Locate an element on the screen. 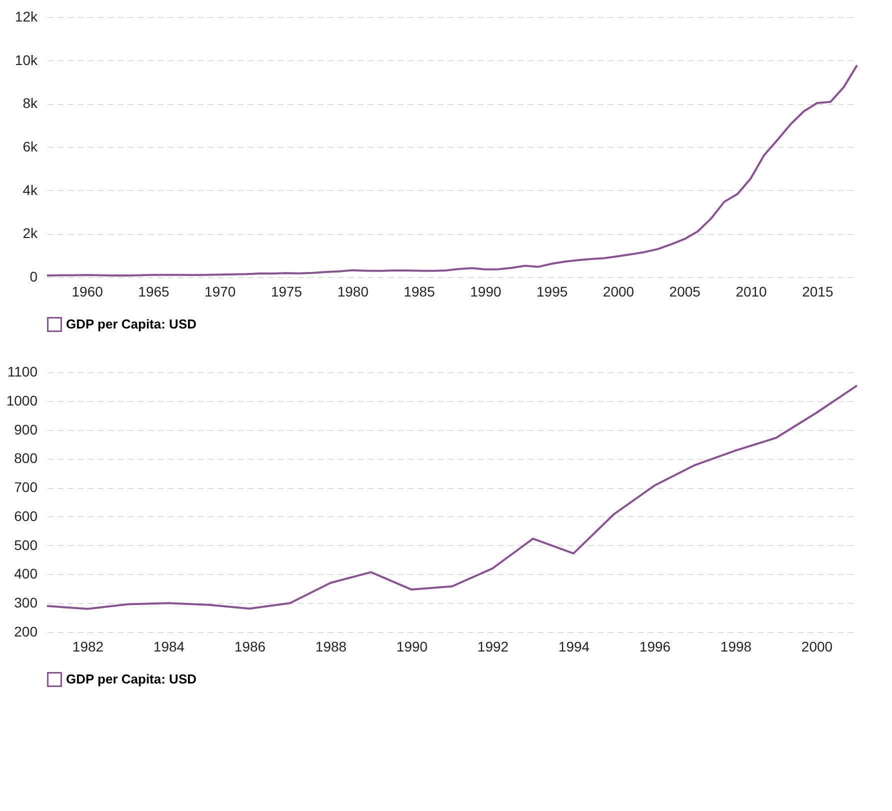 The height and width of the screenshot is (811, 892). y-tick-label: 900 is located at coordinates (26, 429).